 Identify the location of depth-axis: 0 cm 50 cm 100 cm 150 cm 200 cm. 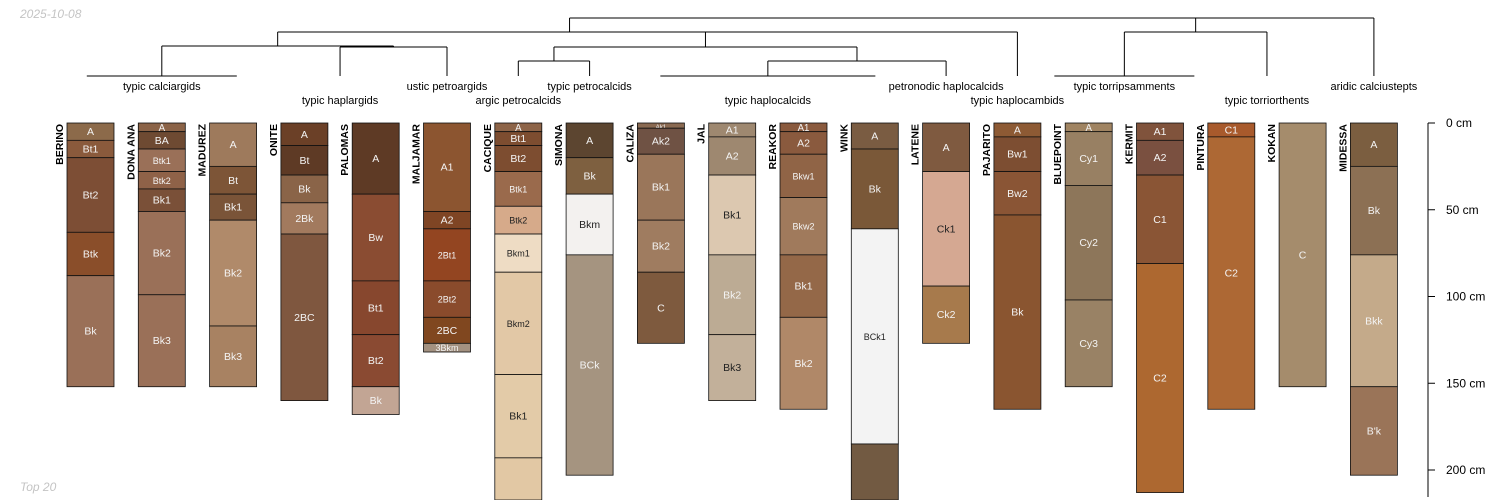
(1456, 306).